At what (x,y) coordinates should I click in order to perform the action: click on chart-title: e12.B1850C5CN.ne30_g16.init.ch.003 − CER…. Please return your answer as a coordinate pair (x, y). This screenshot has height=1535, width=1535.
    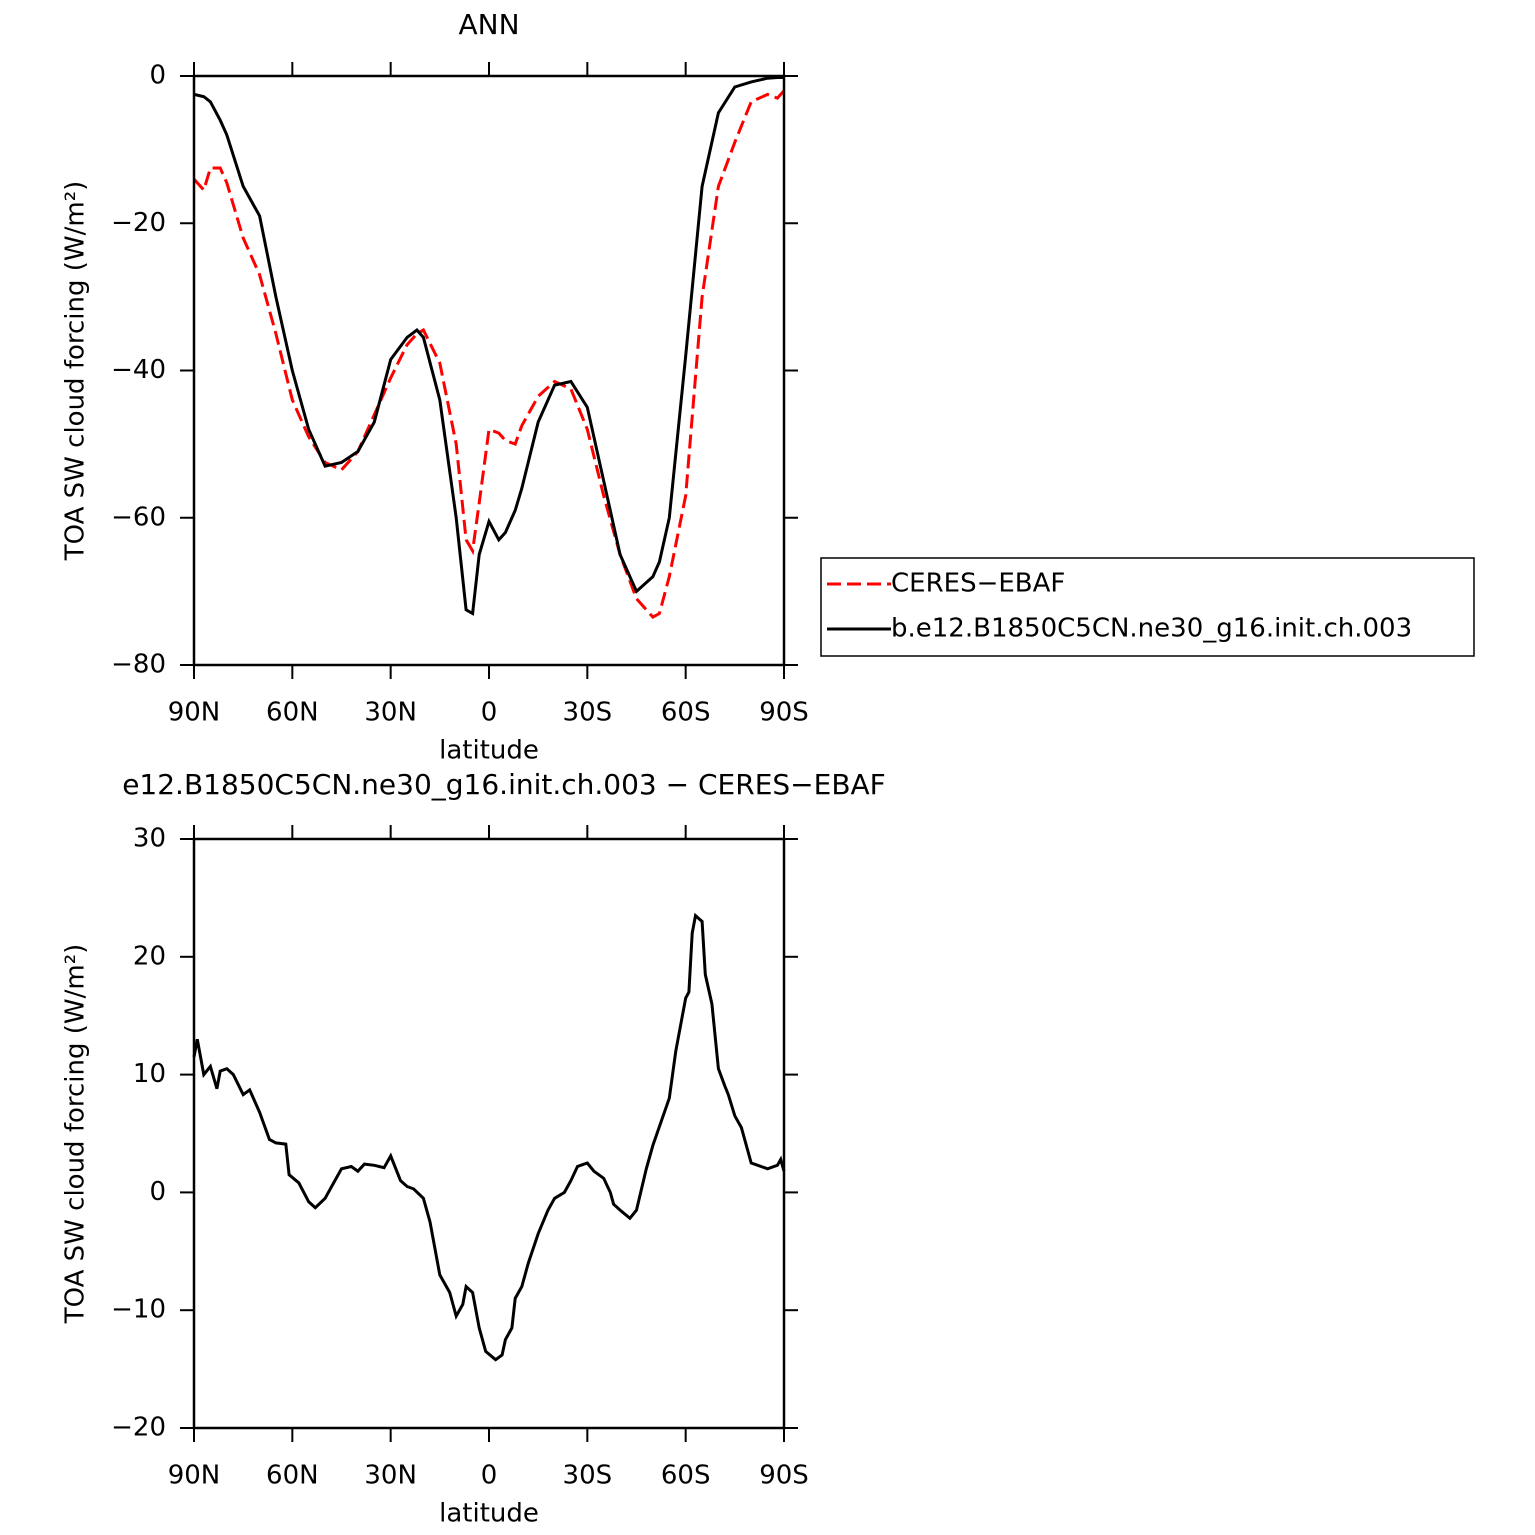
    Looking at the image, I should click on (504, 784).